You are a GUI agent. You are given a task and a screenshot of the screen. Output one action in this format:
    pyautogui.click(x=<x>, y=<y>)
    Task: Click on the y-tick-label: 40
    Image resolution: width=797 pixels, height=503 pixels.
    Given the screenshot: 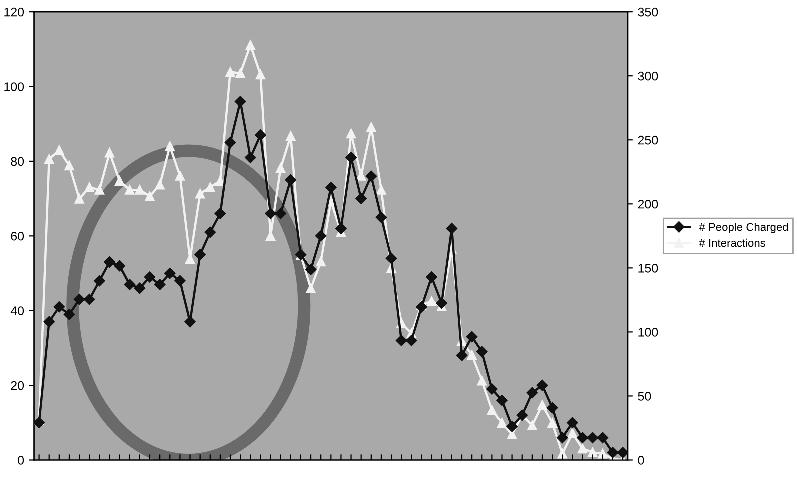 What is the action you would take?
    pyautogui.click(x=17, y=311)
    